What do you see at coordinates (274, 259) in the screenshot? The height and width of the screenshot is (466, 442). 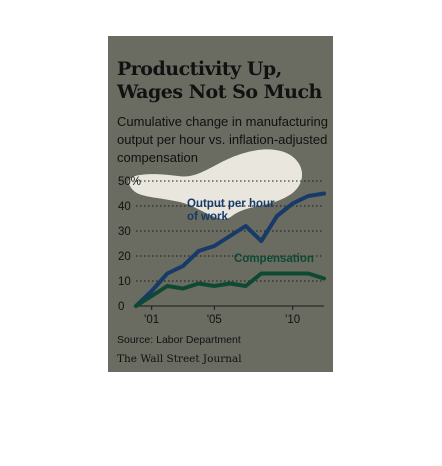 I see `series-label-compensation: Compensation` at bounding box center [274, 259].